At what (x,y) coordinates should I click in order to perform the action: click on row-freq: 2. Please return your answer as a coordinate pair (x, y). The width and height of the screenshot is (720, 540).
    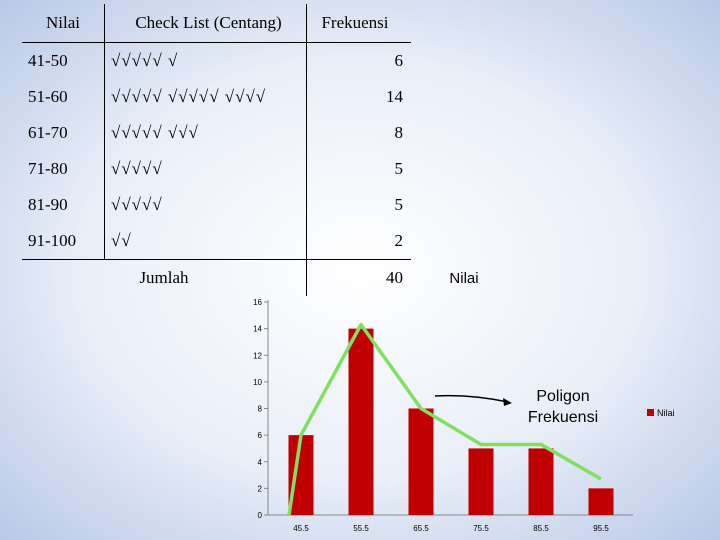
    Looking at the image, I should click on (399, 240).